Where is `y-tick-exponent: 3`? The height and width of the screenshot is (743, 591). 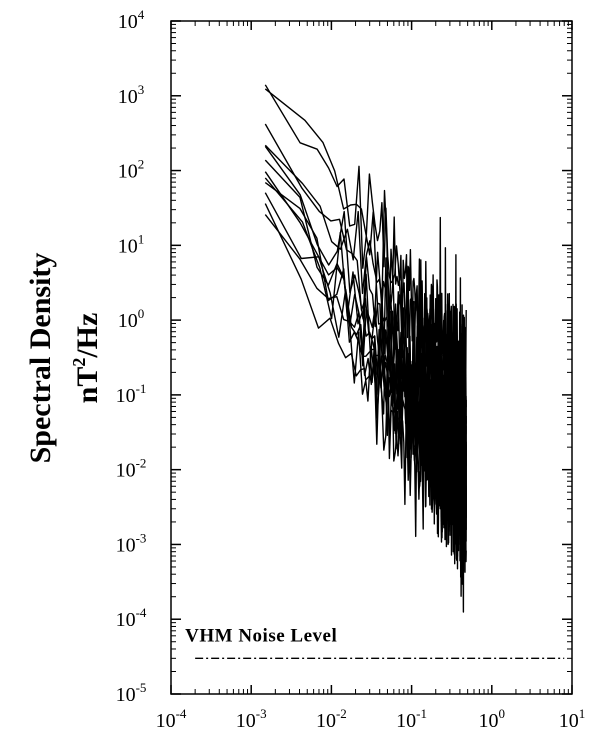
y-tick-exponent: 3 is located at coordinates (141, 89).